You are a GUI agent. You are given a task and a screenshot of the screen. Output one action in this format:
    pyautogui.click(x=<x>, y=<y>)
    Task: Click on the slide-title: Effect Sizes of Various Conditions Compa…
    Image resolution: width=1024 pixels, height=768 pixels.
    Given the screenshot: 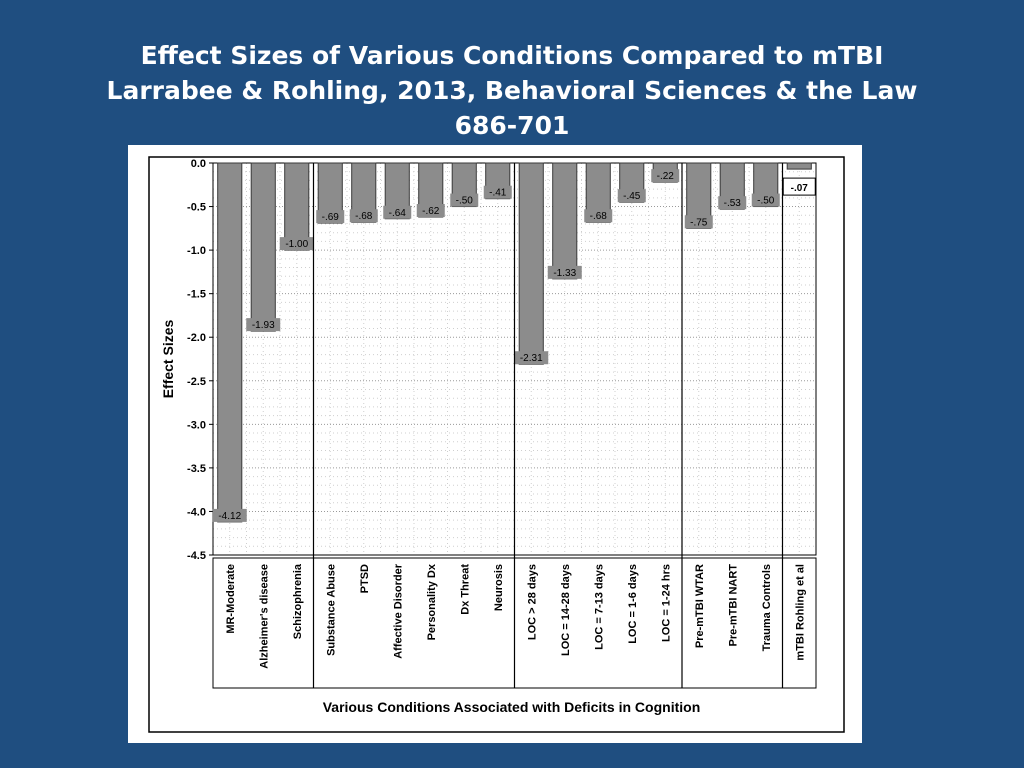 What is the action you would take?
    pyautogui.click(x=512, y=90)
    